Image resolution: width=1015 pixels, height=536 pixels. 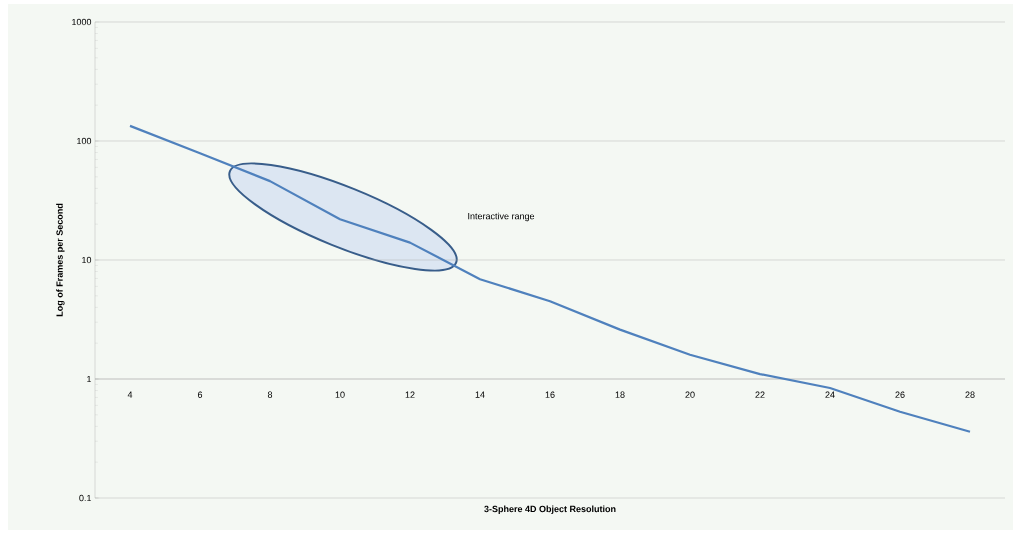 I want to click on y-axis-title: Log of Frames per Second, so click(x=60, y=260).